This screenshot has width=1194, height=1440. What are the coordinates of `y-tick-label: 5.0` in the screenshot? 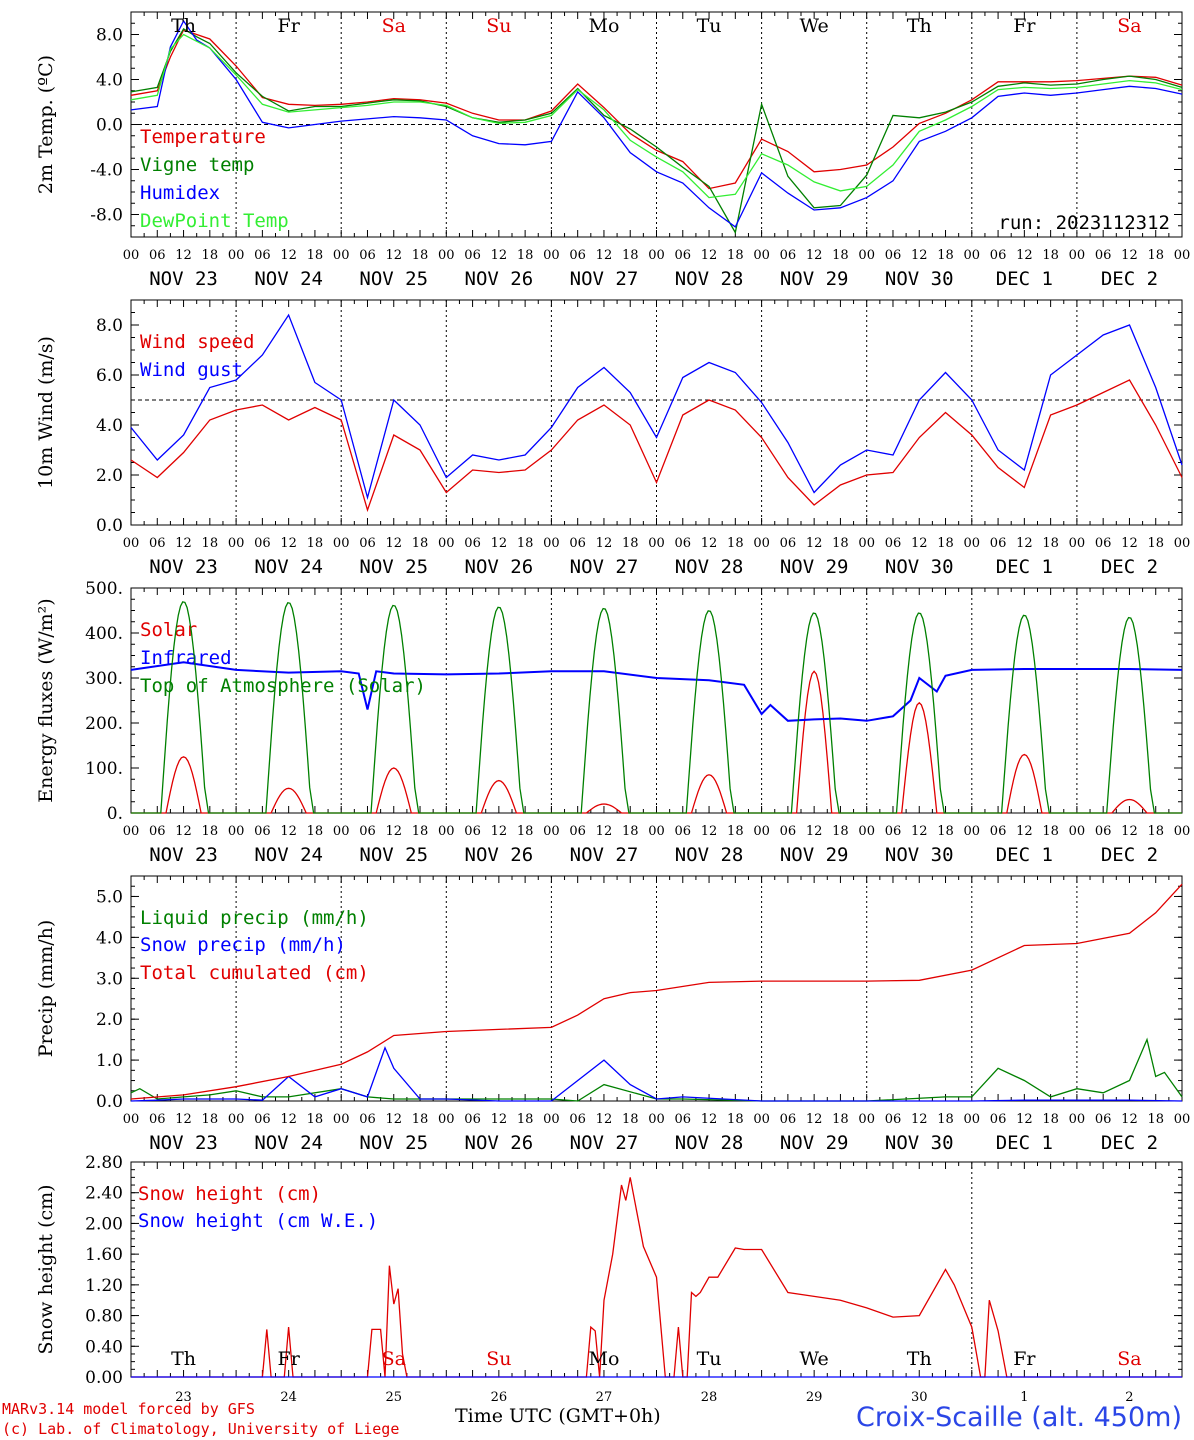 It's located at (109, 897).